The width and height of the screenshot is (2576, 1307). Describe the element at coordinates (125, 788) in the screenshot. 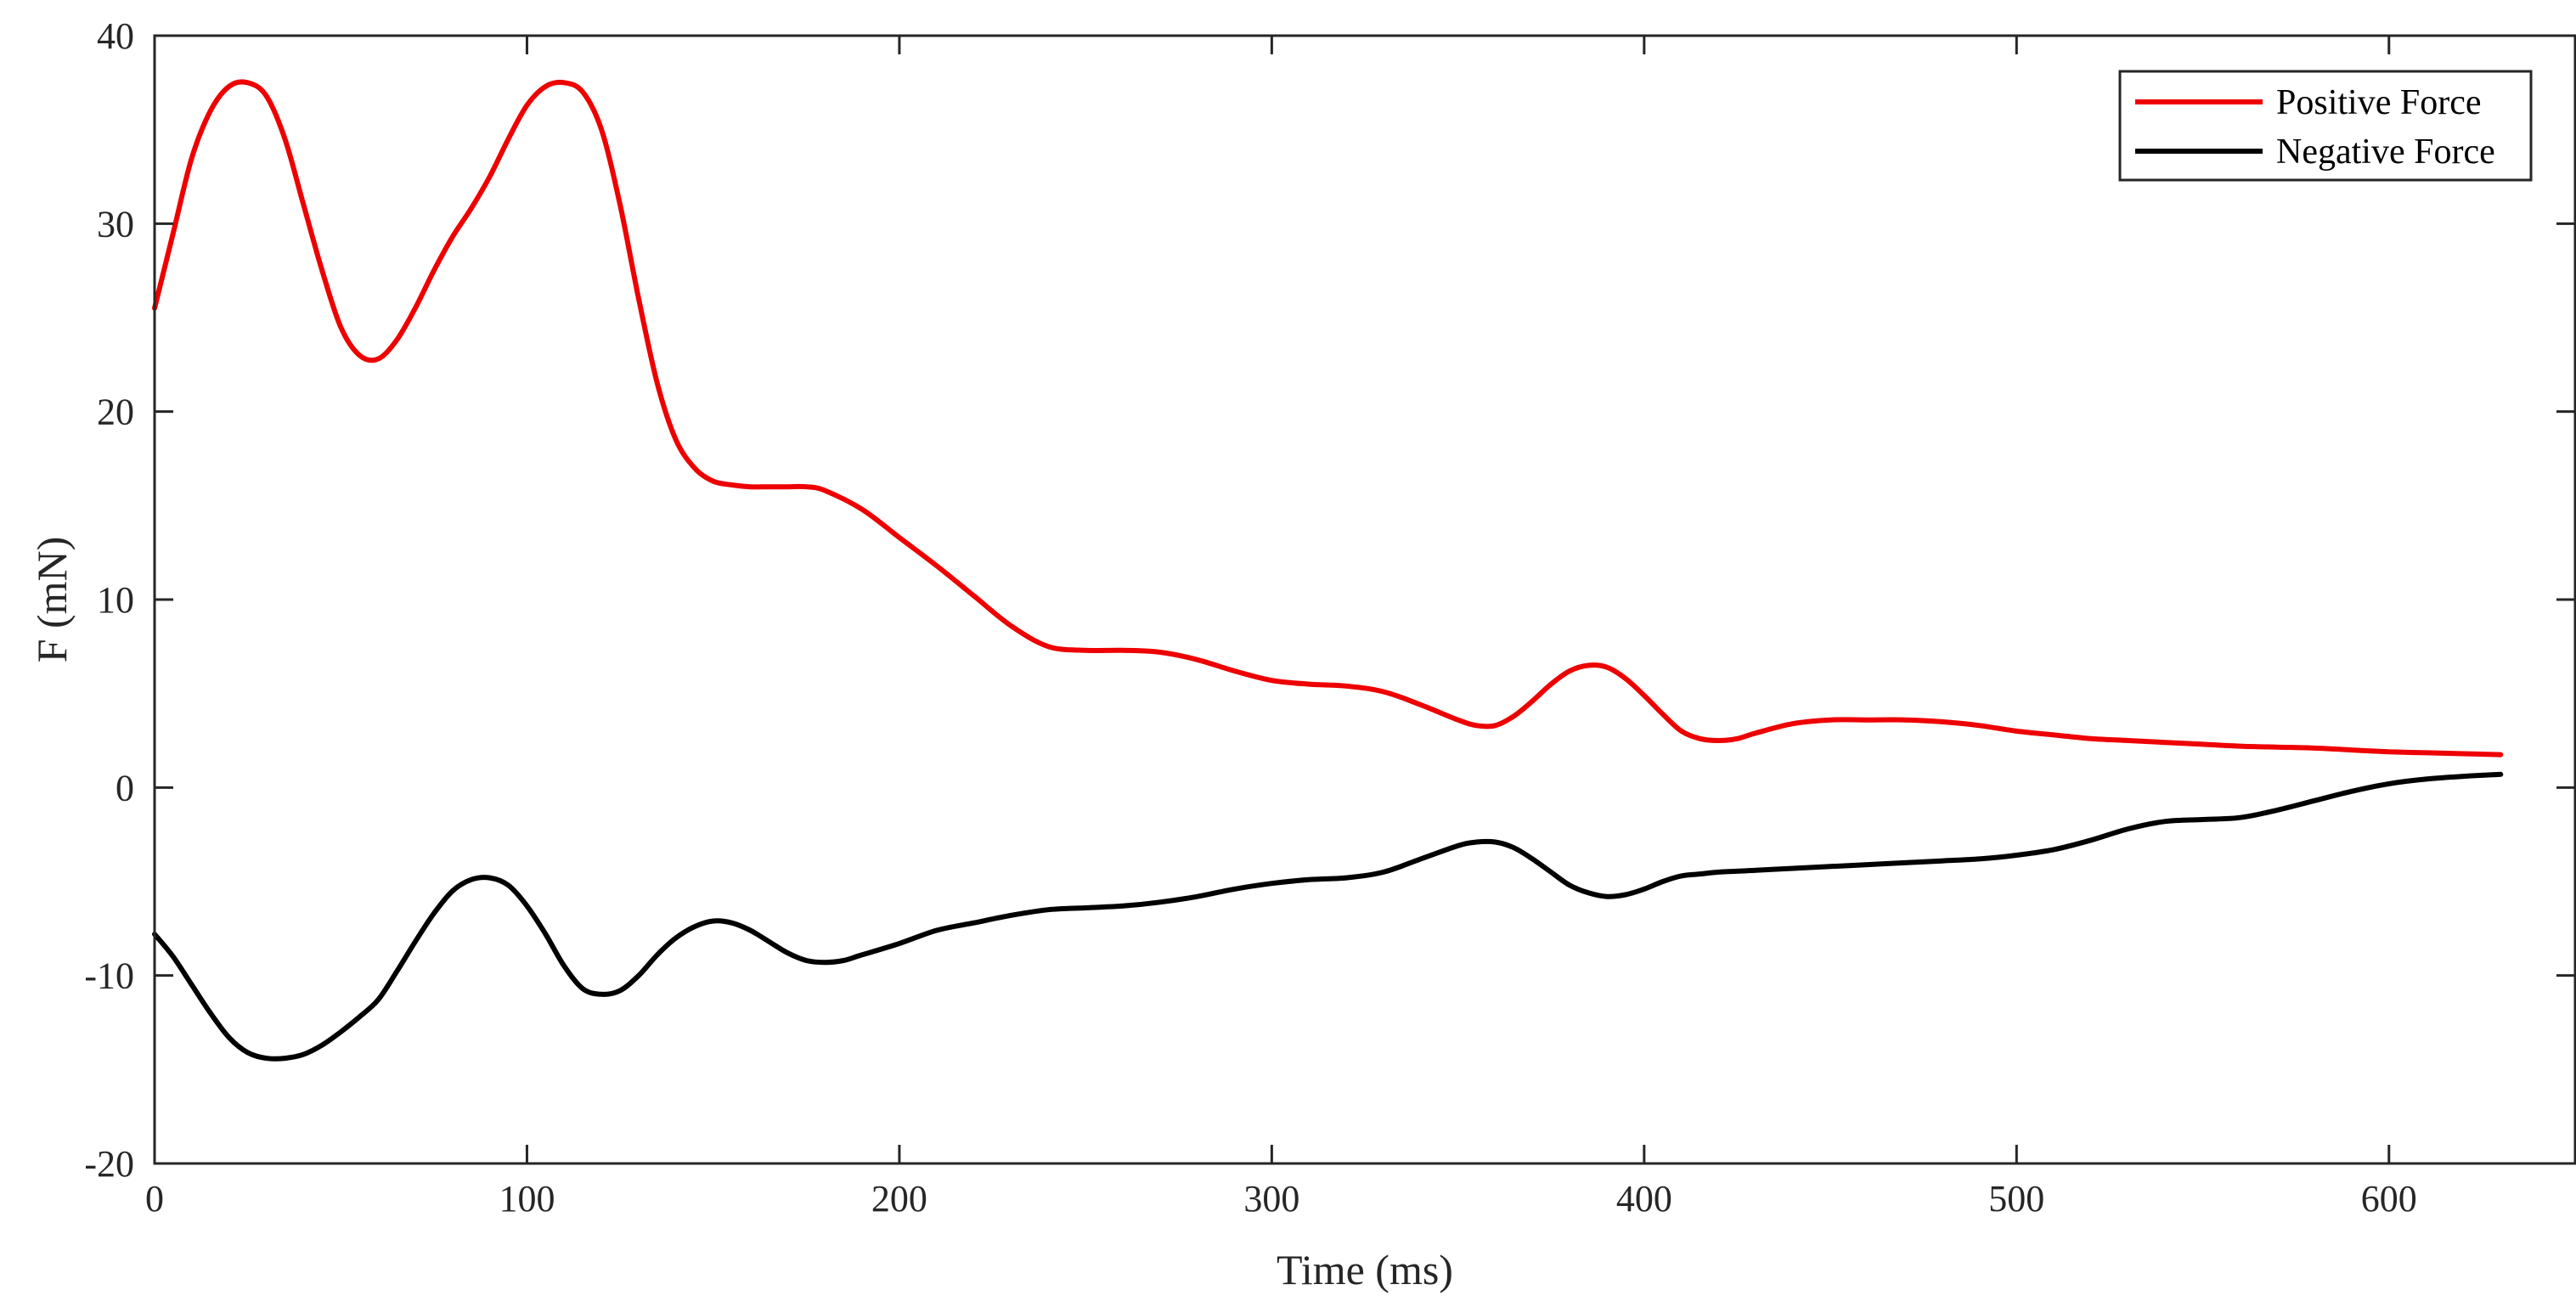

I see `y-tick-label: 0` at that location.